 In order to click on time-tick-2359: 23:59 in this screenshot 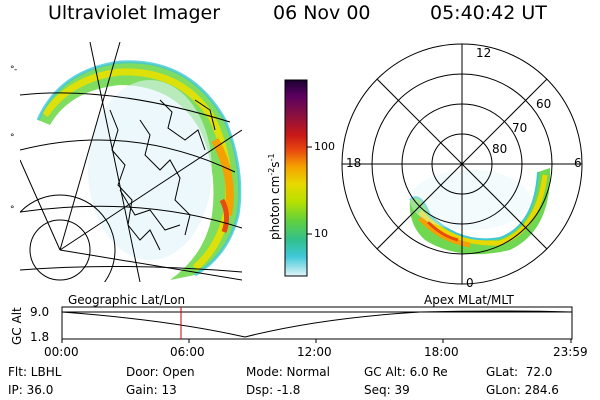, I will do `click(570, 352)`.